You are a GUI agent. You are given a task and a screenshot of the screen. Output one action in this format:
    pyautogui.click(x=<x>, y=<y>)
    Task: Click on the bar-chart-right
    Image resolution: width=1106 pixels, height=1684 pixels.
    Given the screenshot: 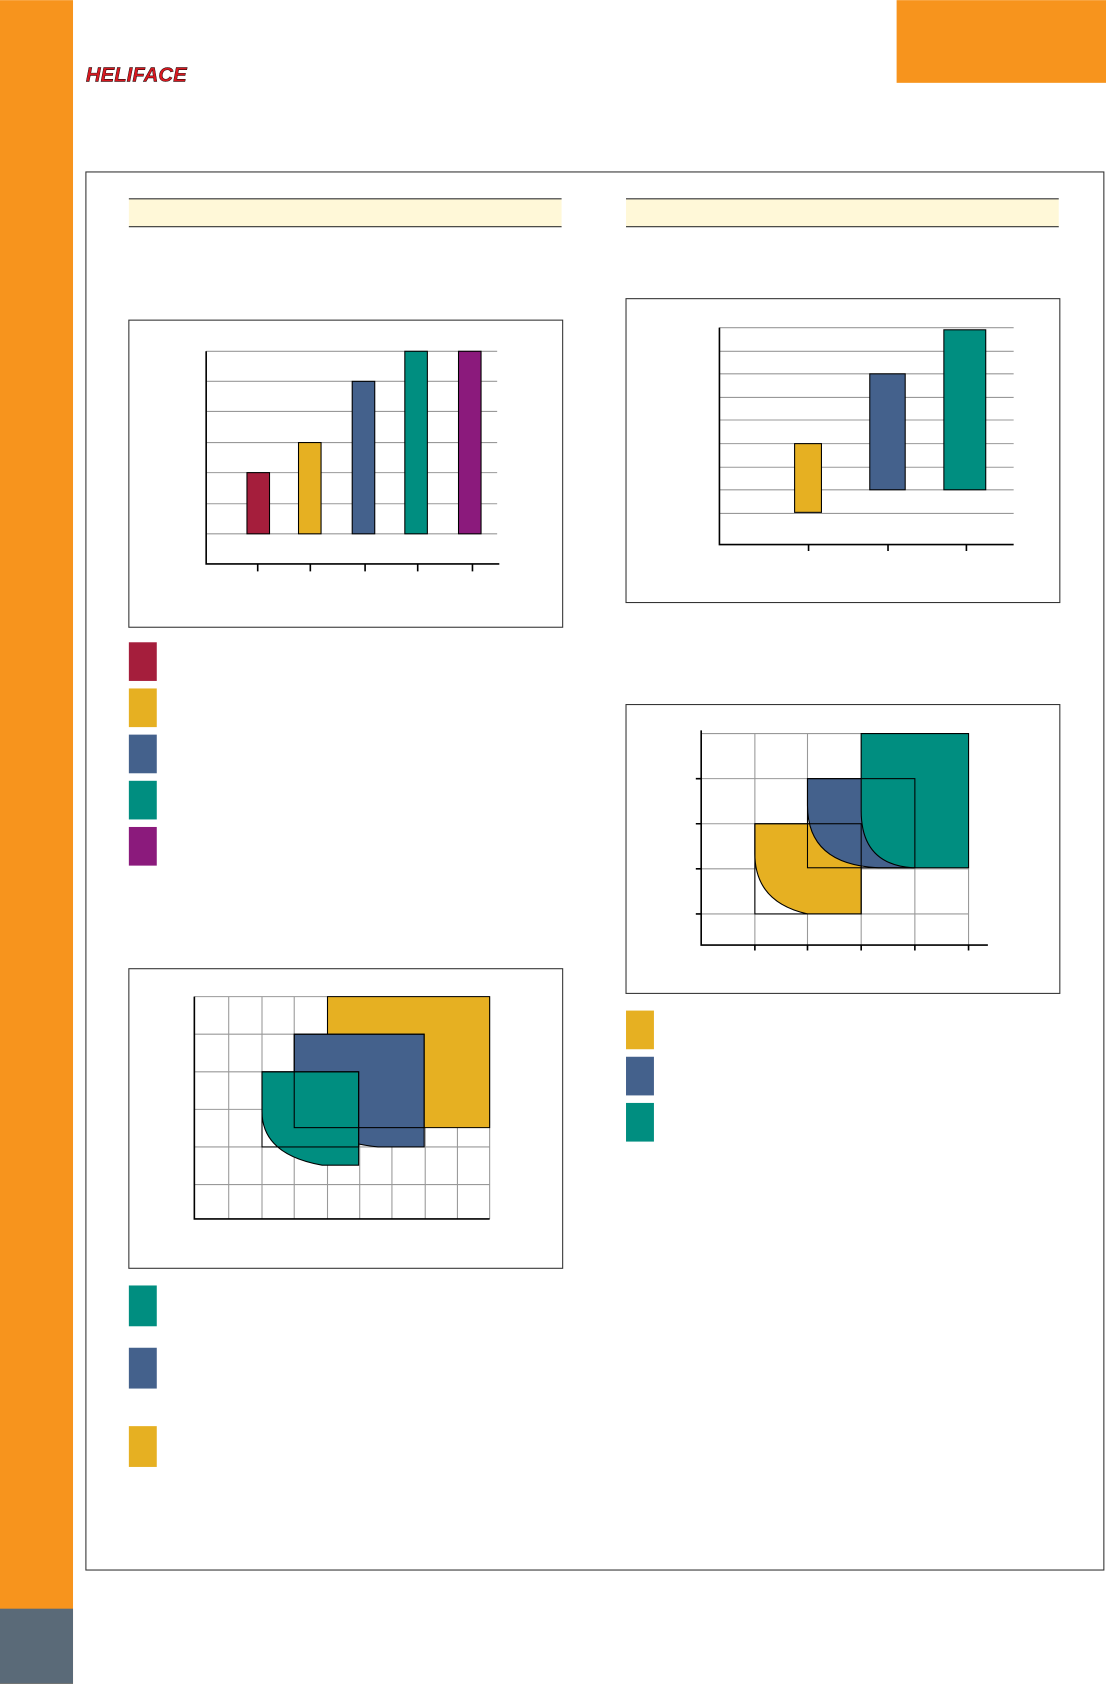 What is the action you would take?
    pyautogui.click(x=843, y=451)
    